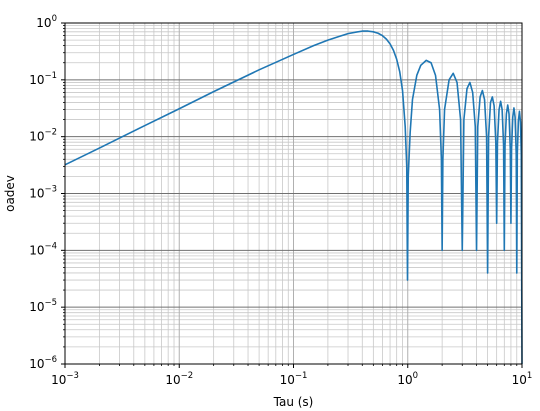 This screenshot has width=540, height=411. Describe the element at coordinates (65, 379) in the screenshot. I see `x-tick-label: 10⁻³` at that location.